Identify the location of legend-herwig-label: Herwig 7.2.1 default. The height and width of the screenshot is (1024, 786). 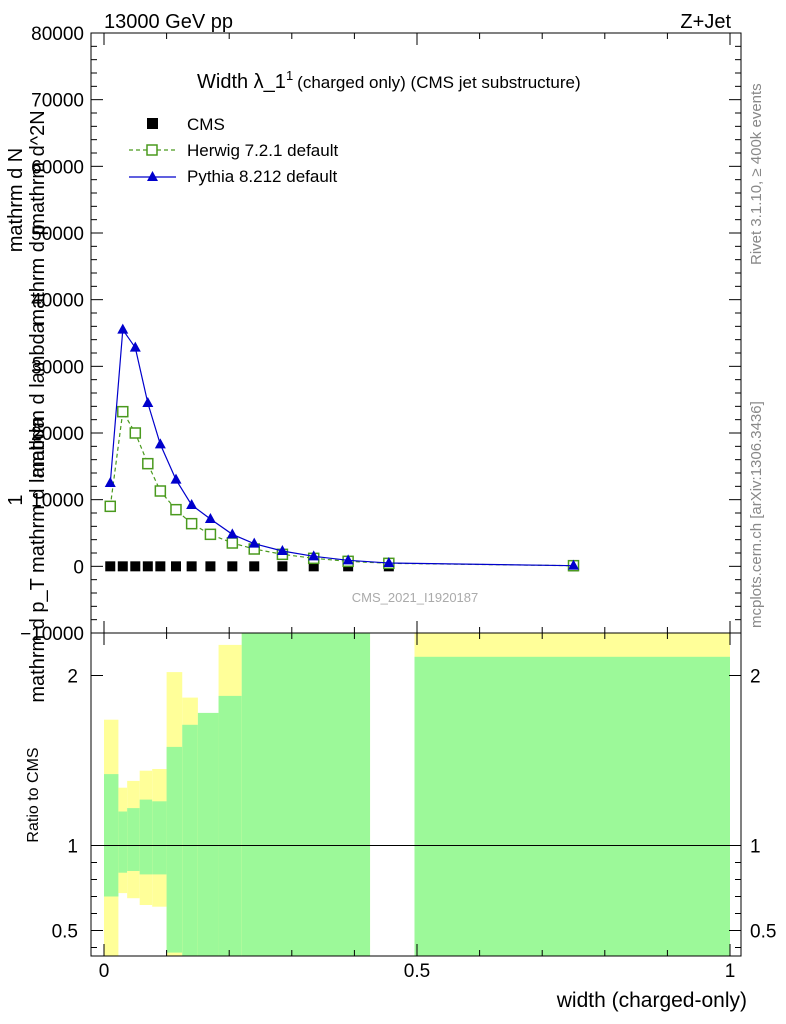
(262, 150).